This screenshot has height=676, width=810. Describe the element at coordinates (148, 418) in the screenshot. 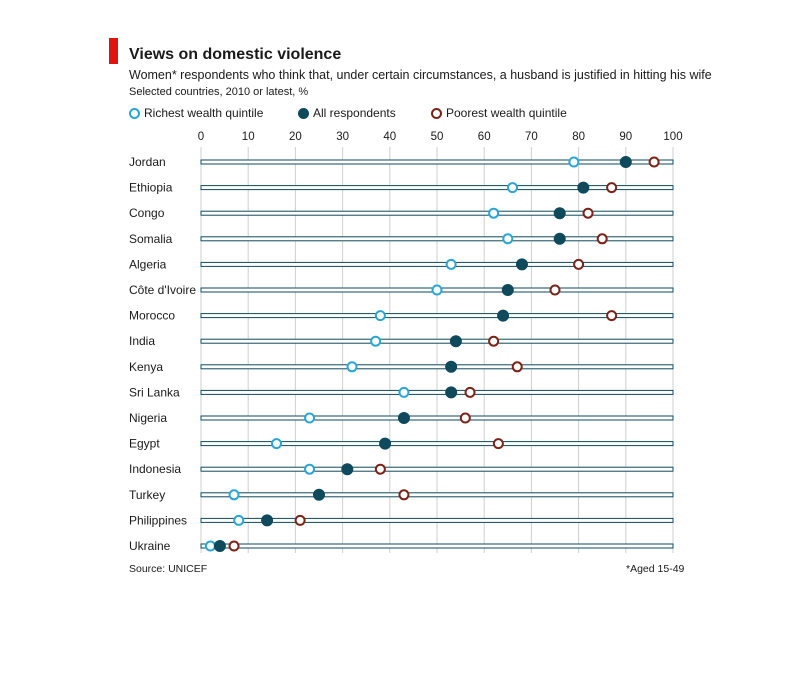

I see `row-label: Nigeria` at that location.